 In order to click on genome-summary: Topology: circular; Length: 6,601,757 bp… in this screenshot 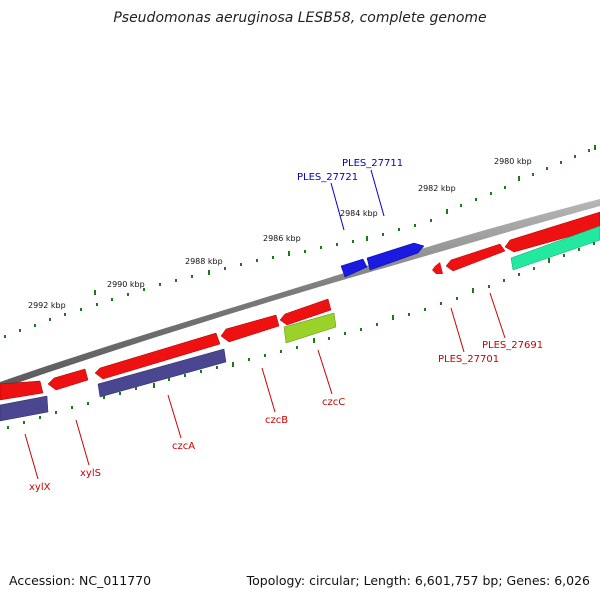, I will do `click(418, 580)`.